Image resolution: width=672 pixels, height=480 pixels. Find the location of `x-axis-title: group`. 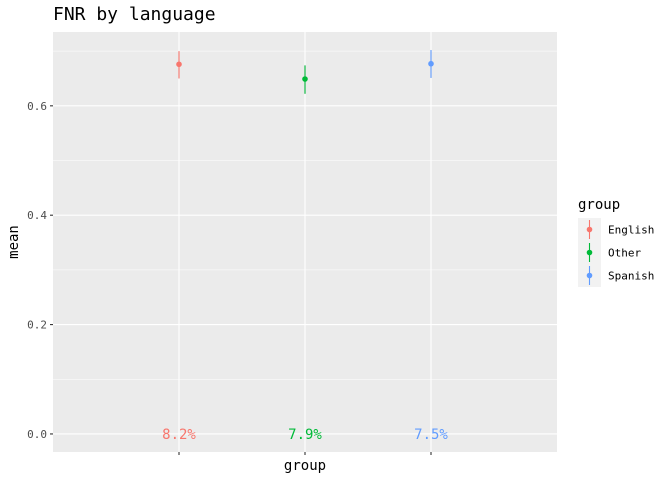

x-axis-title: group is located at coordinates (305, 466).